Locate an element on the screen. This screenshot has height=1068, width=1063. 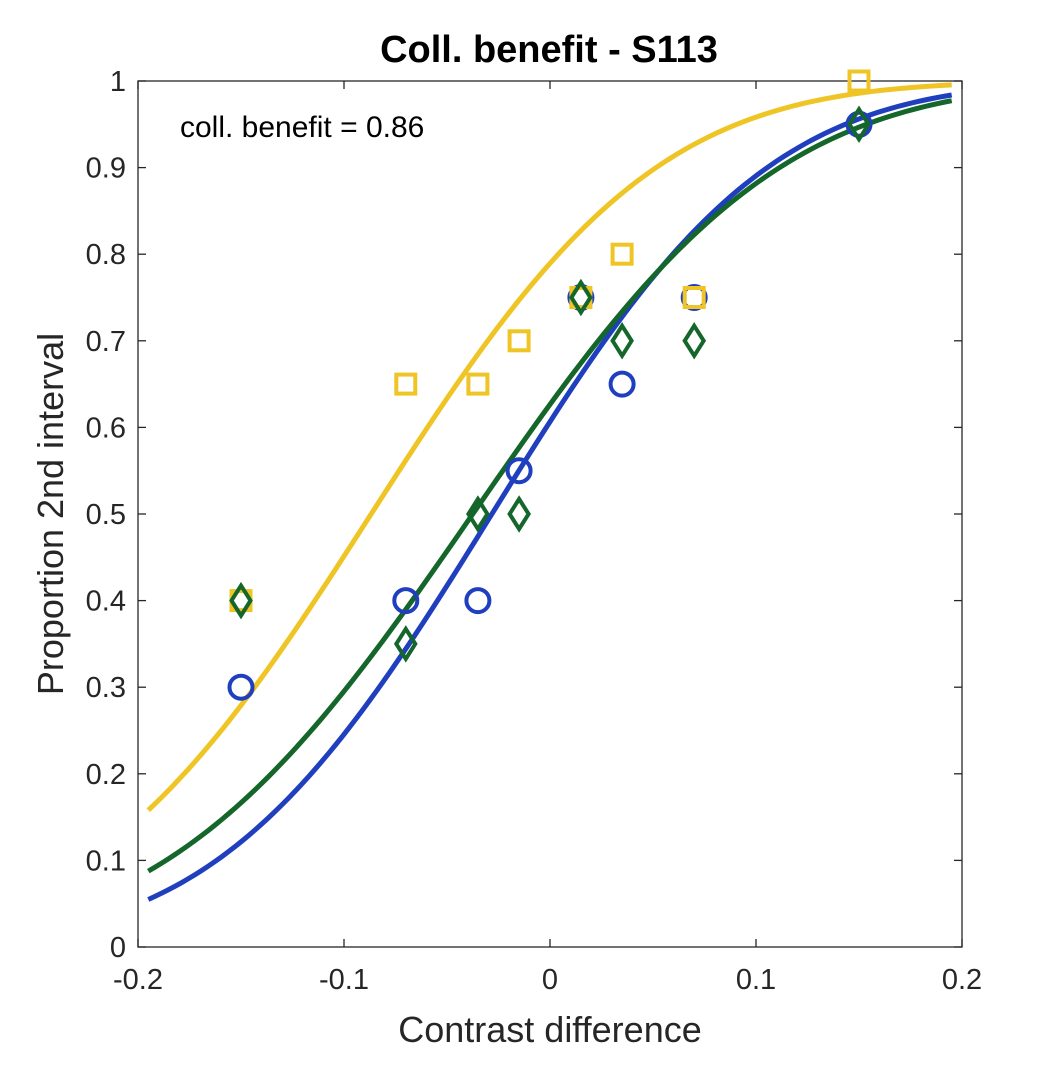
y-tick-label: 0.6 is located at coordinates (106, 428).